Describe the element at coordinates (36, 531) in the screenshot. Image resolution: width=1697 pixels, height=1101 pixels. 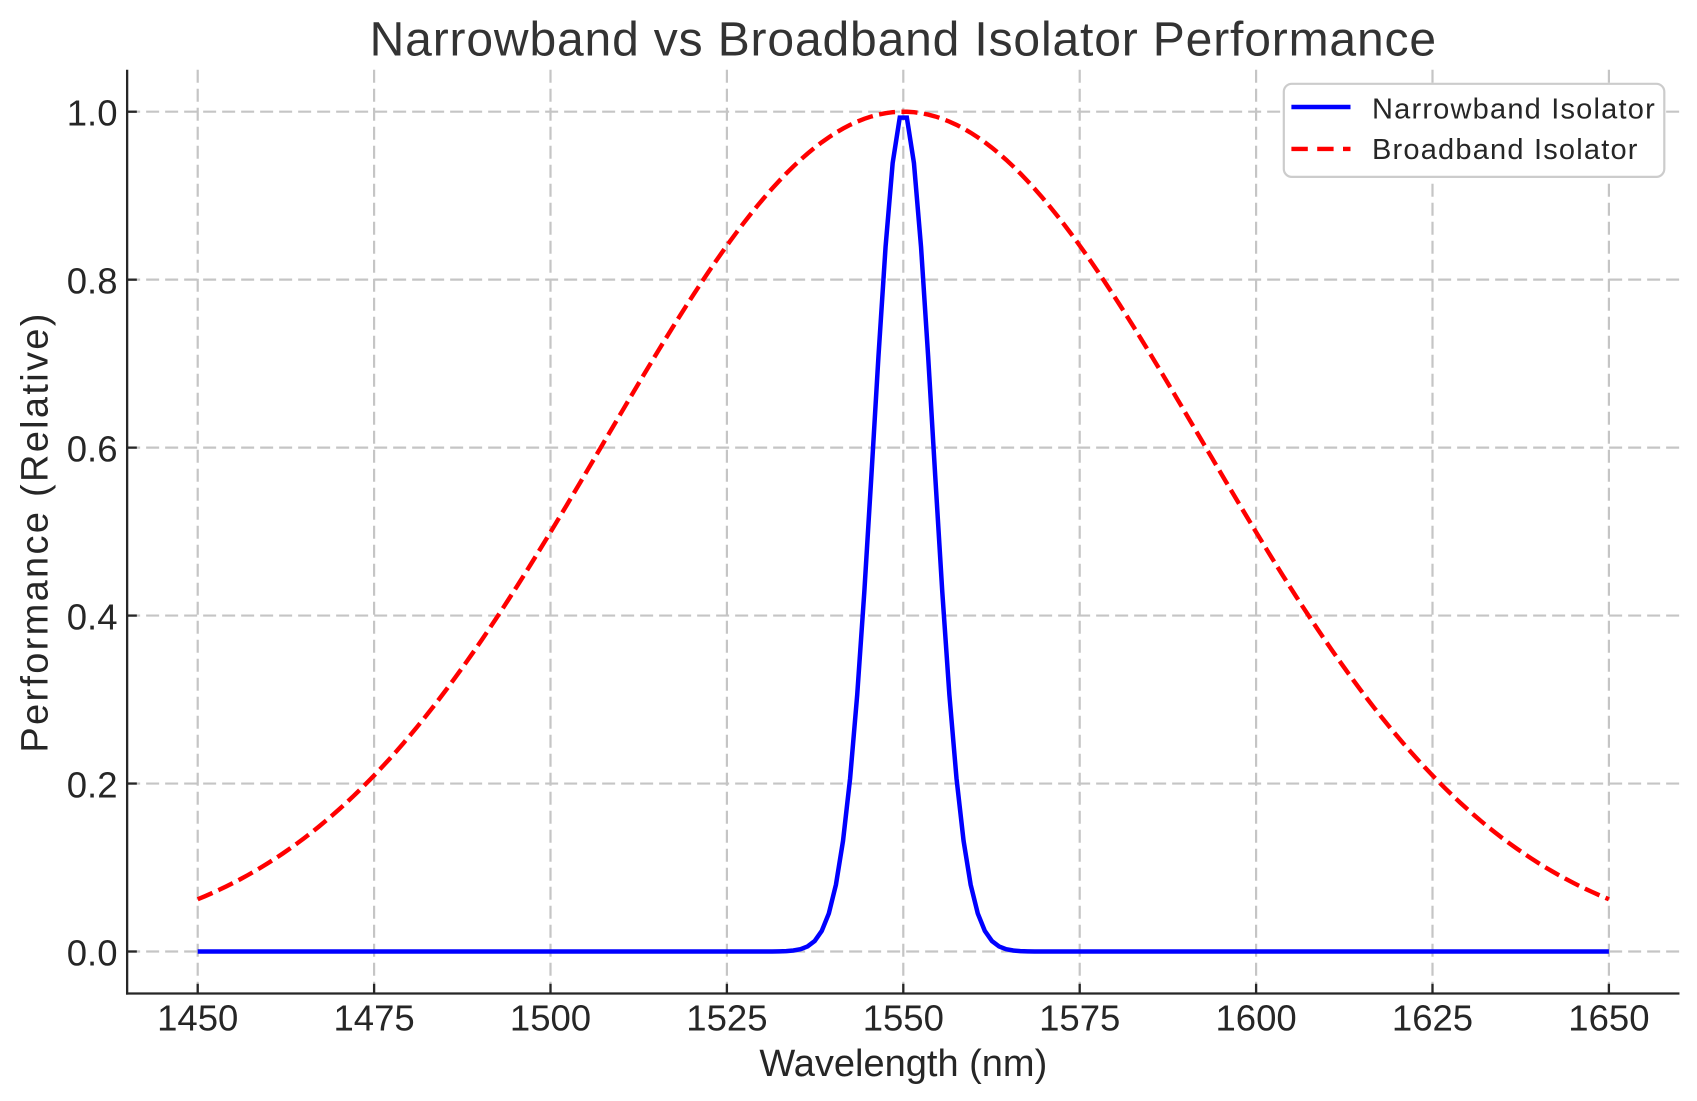
I see `svg-text: Performance (Relative)` at that location.